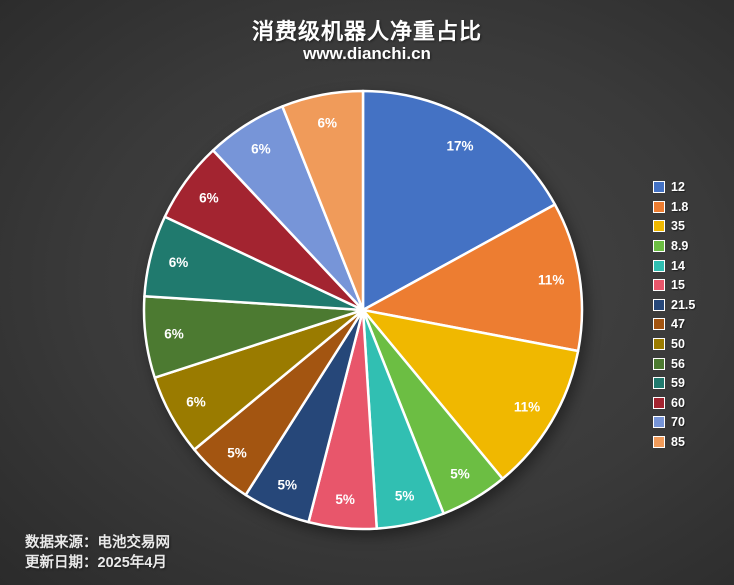 The width and height of the screenshot is (734, 585). I want to click on legend-label: 85, so click(678, 442).